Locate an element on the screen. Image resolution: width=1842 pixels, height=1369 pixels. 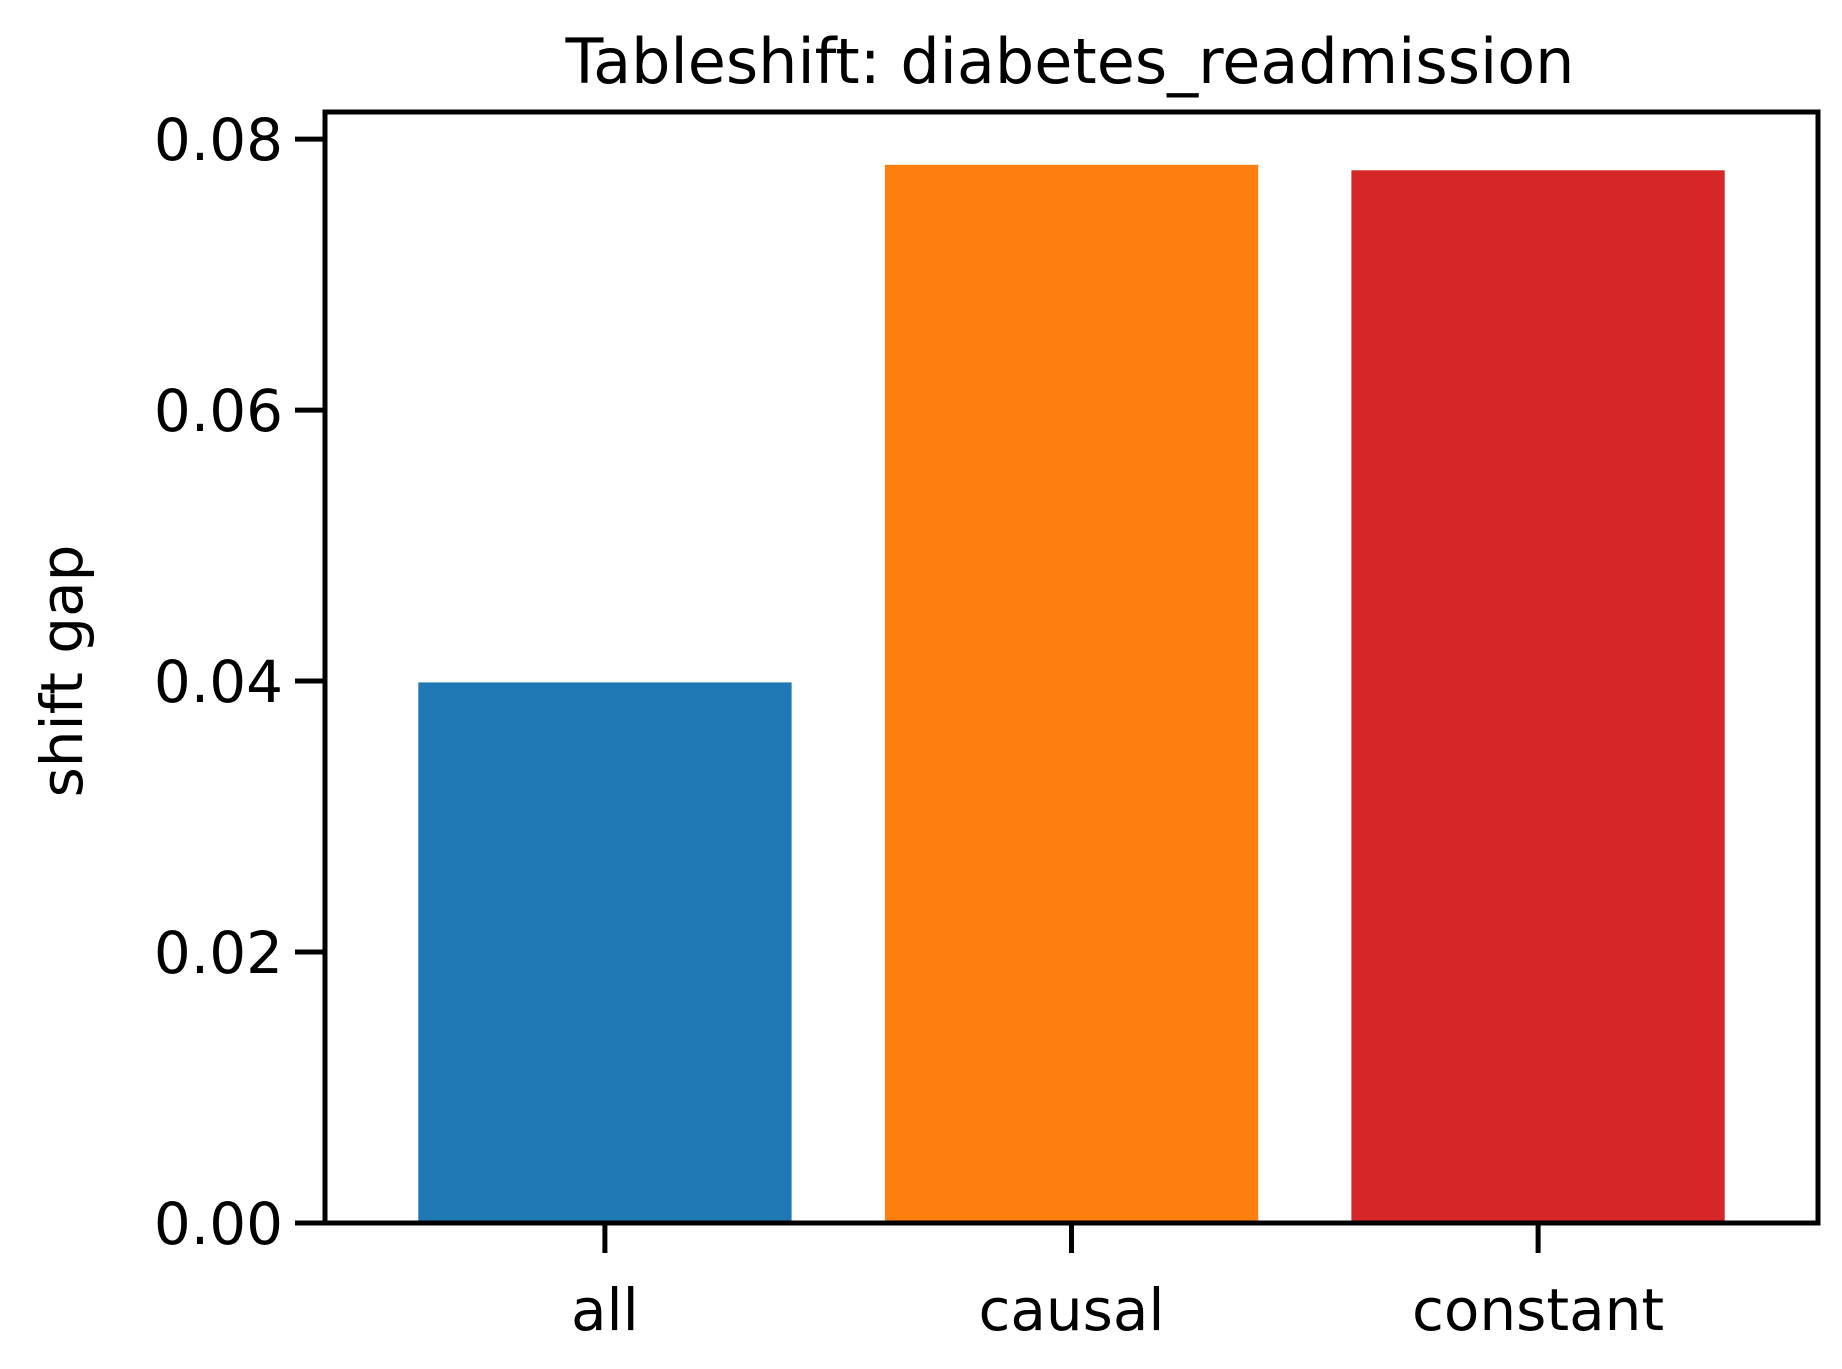
x-axis-ticks: all causal constant is located at coordinates (1117, 1283).